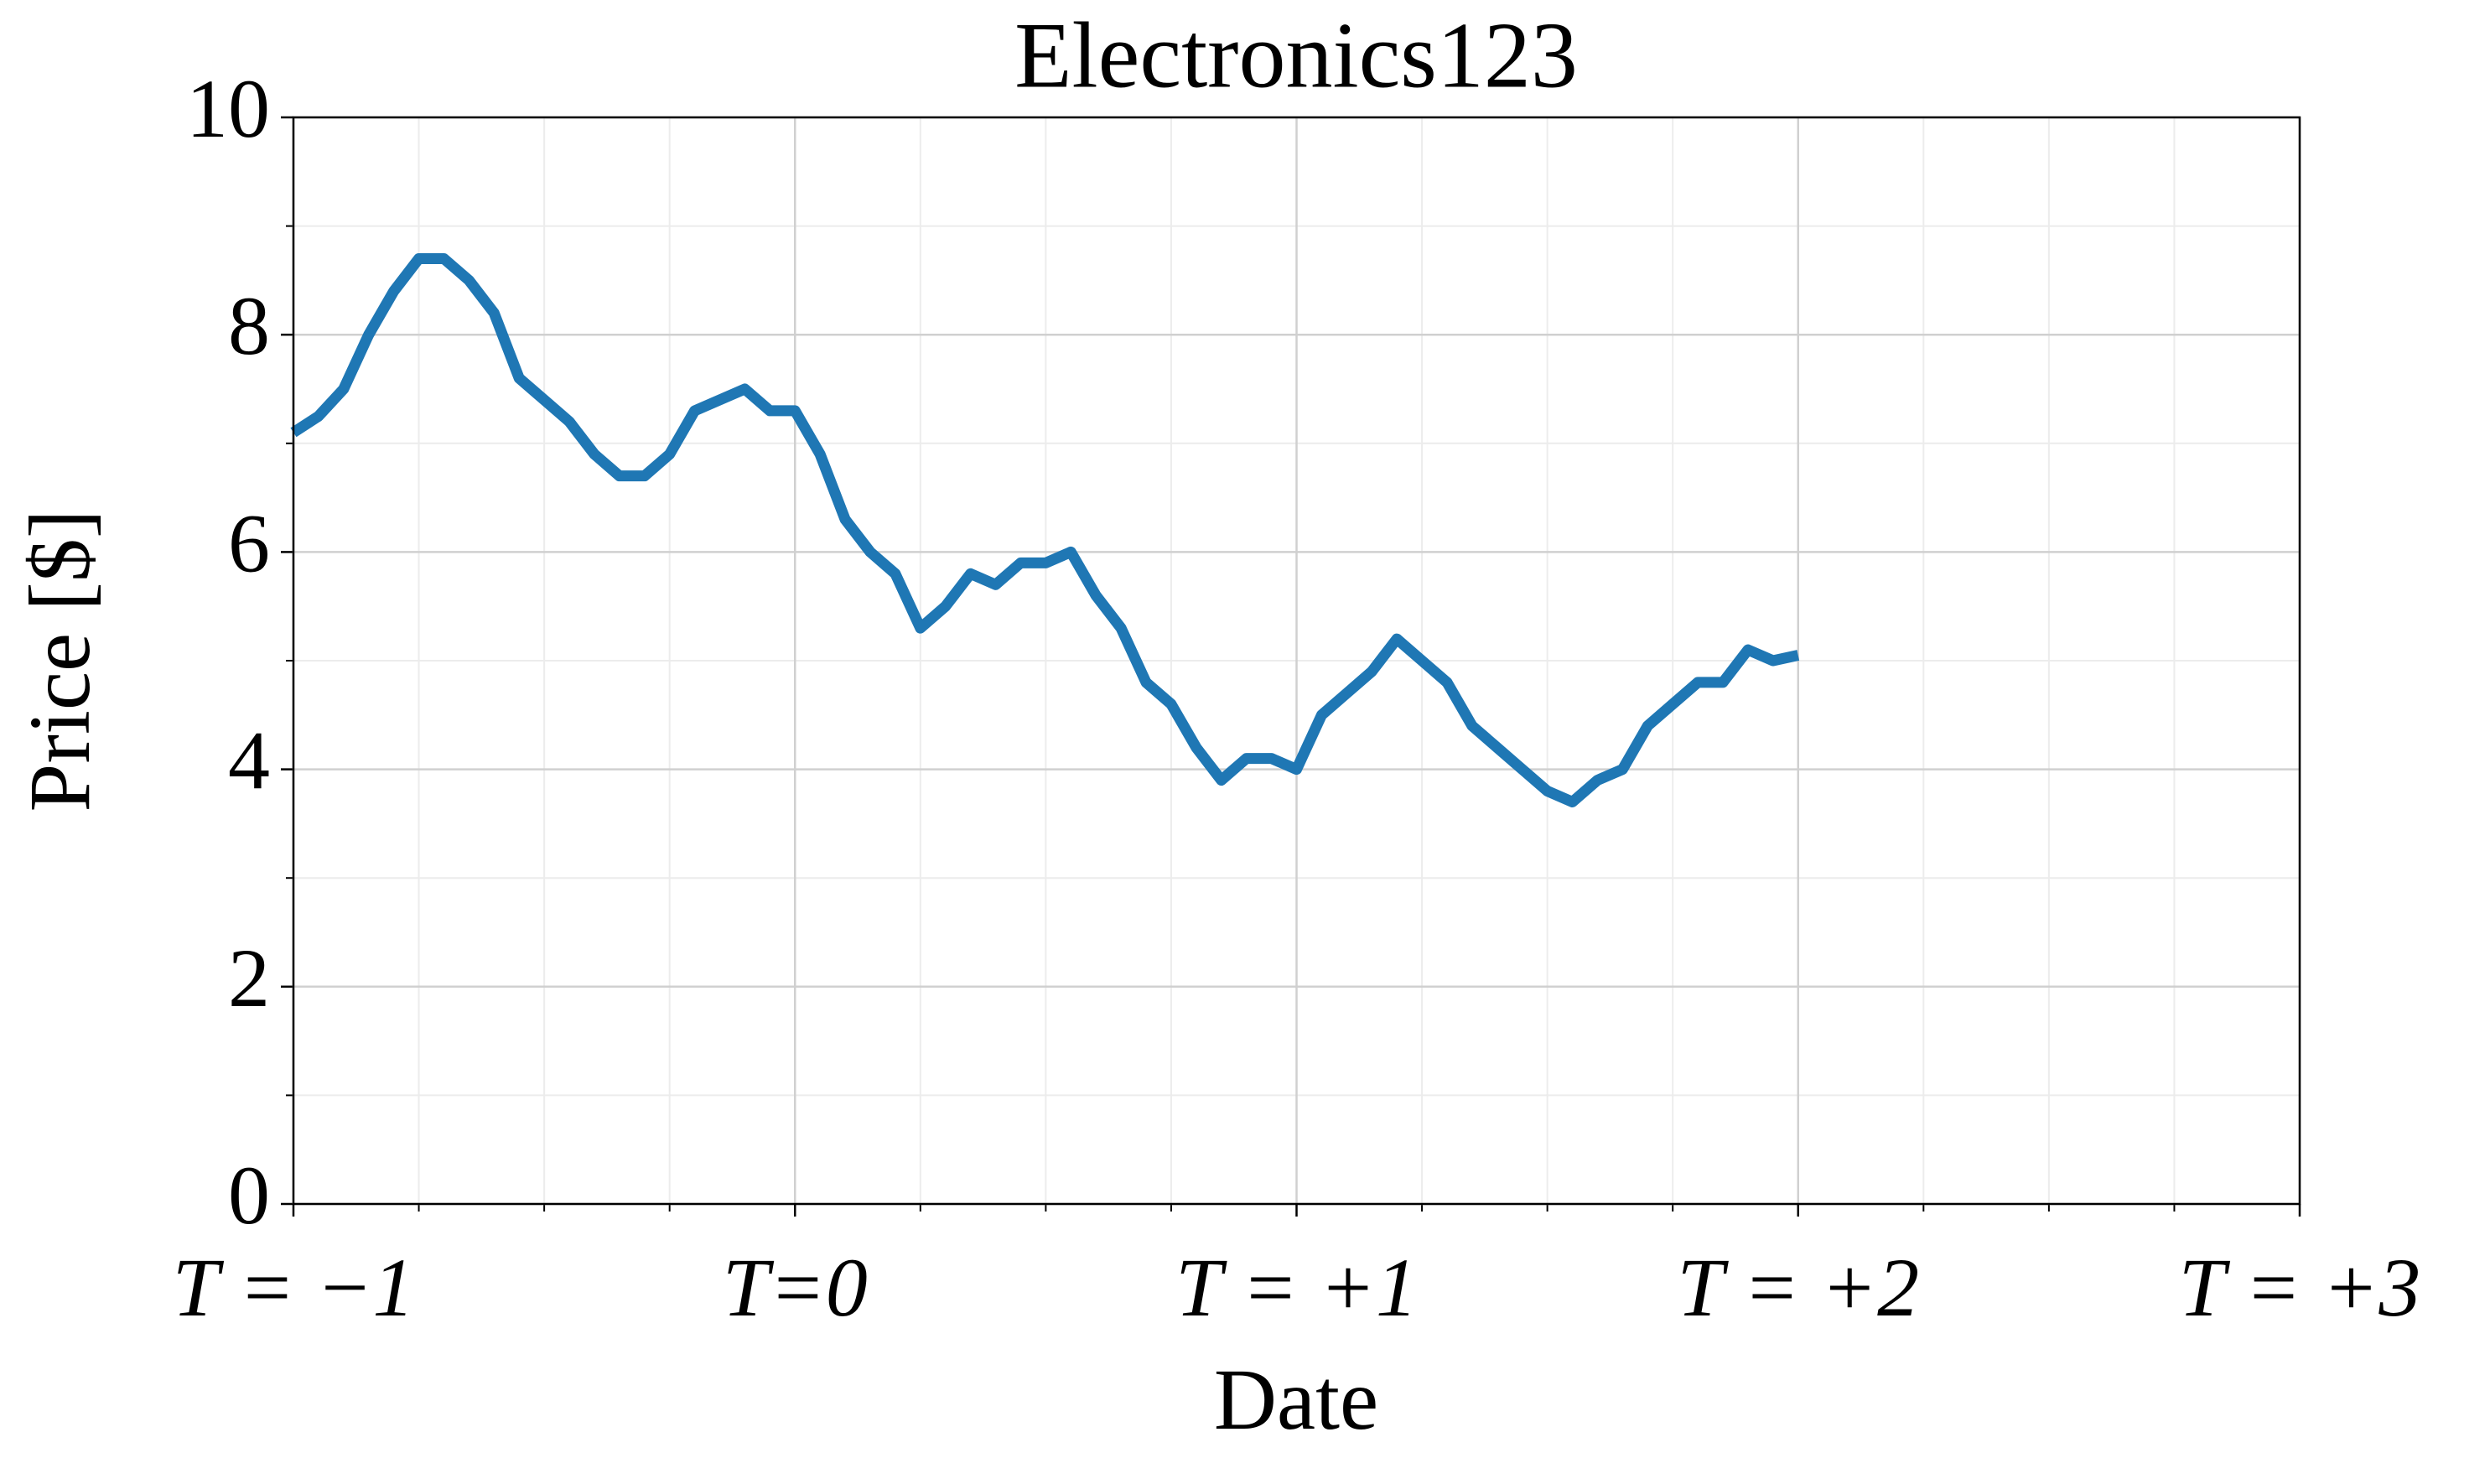 Image resolution: width=2490 pixels, height=1484 pixels. What do you see at coordinates (249, 325) in the screenshot?
I see `y-tick-label: 8` at bounding box center [249, 325].